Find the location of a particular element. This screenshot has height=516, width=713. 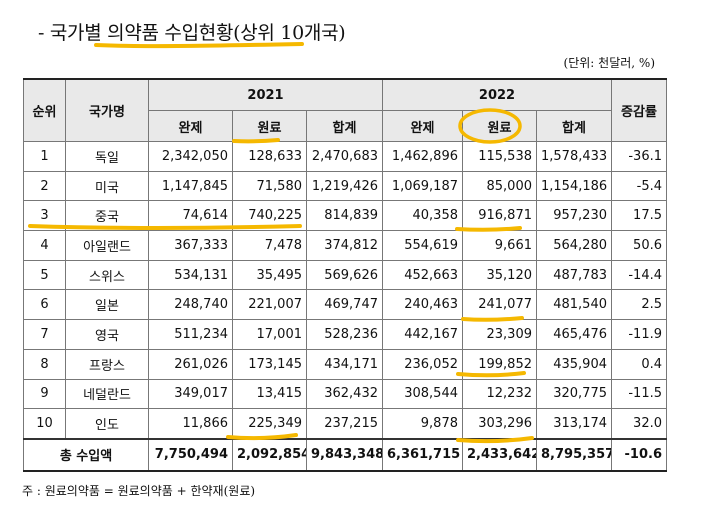

value-cell: 1,147,845 is located at coordinates (190, 186).